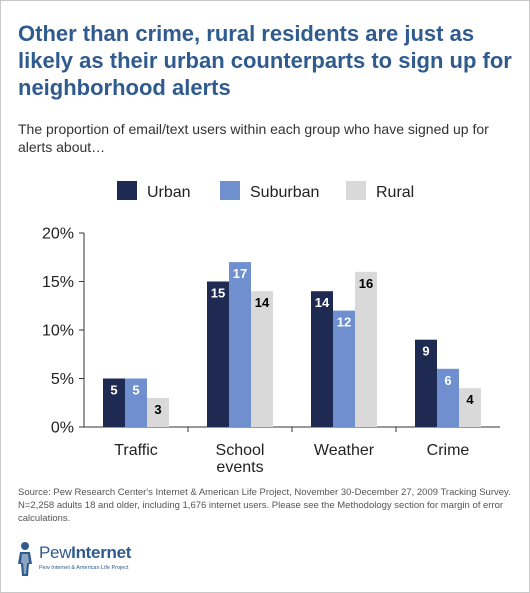 This screenshot has height=593, width=530. Describe the element at coordinates (395, 192) in the screenshot. I see `legend-label-rural: Rural` at that location.